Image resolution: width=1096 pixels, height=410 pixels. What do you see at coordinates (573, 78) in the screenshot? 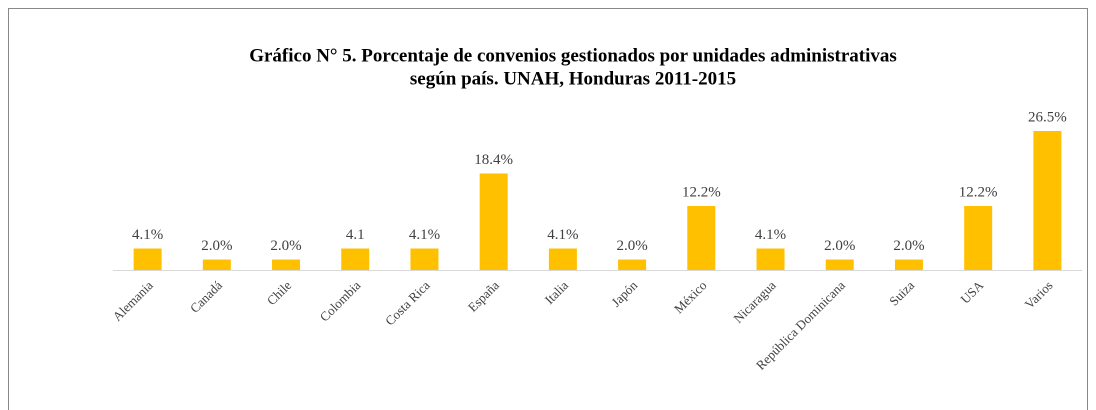
I see `chart-subtitle: según país. UNAH, Honduras 2011-2015` at bounding box center [573, 78].